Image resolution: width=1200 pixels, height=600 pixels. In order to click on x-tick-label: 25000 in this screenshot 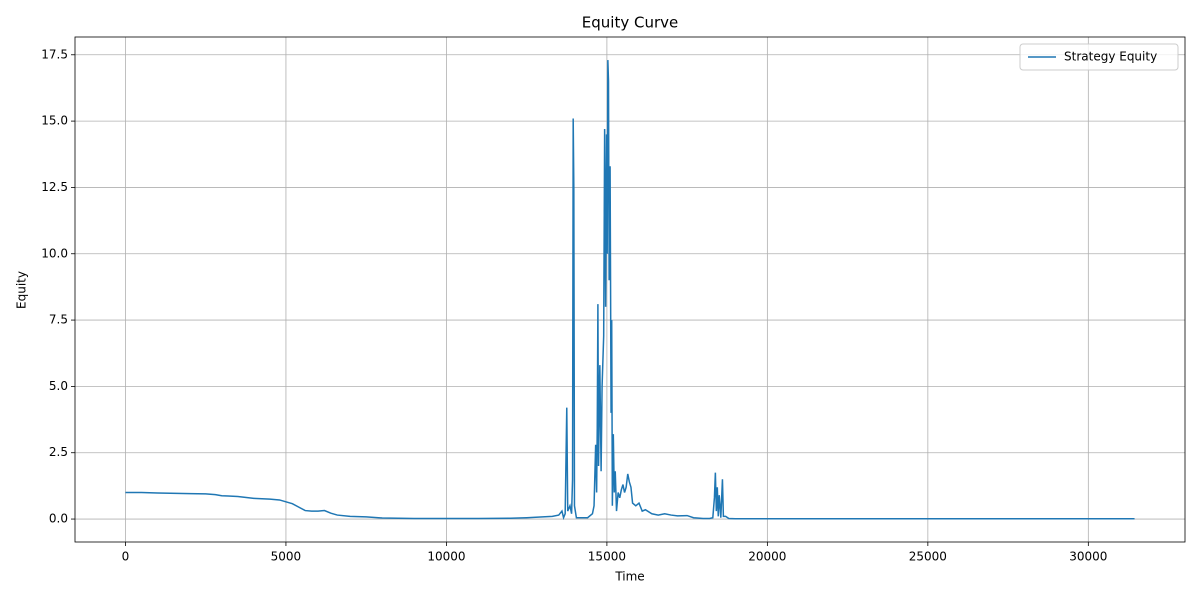, I will do `click(928, 557)`.